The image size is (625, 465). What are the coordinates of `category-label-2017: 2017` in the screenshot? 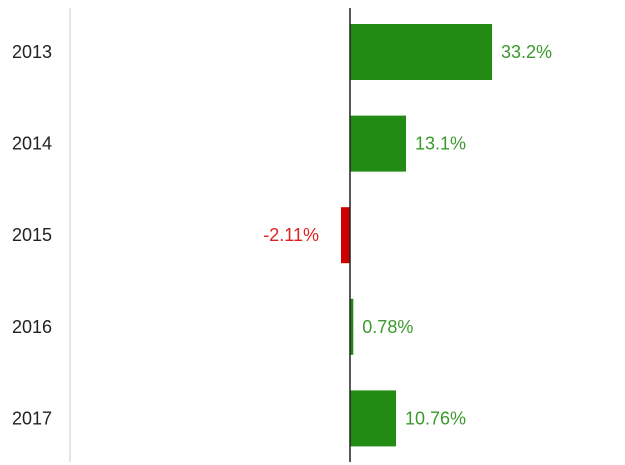 It's located at (32, 418).